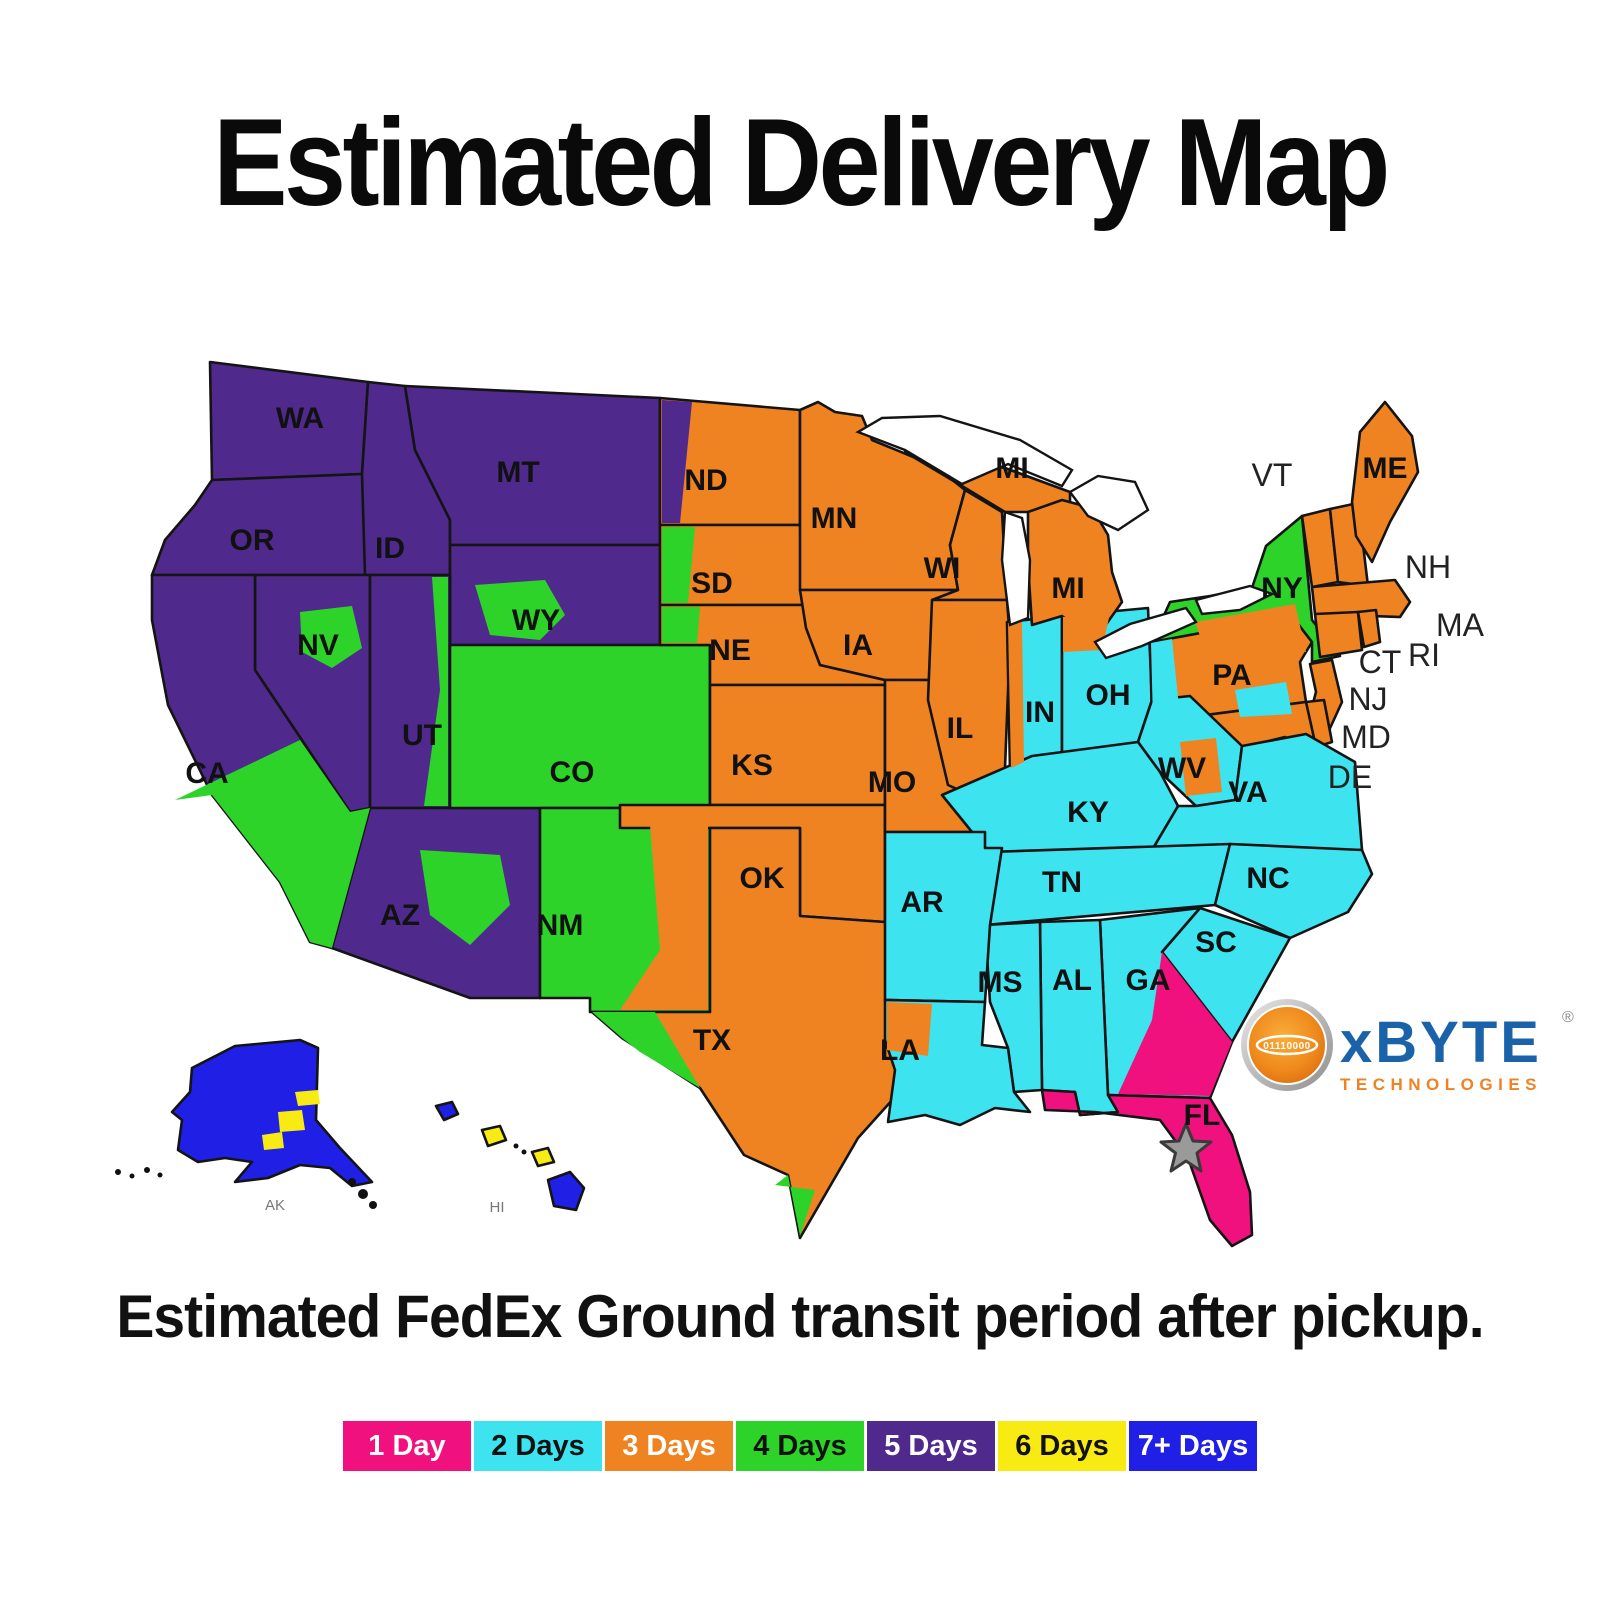  What do you see at coordinates (1186, 1147) in the screenshot?
I see `origin-star-icon` at bounding box center [1186, 1147].